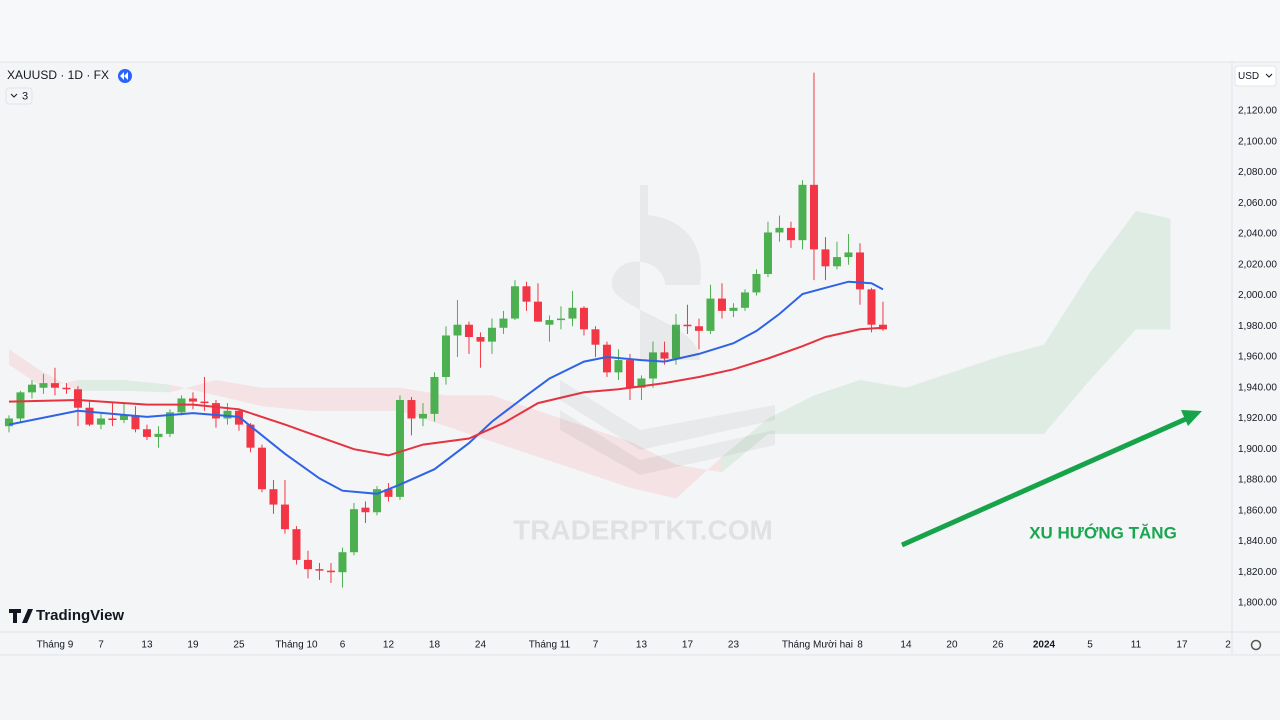 This screenshot has width=1280, height=720. What do you see at coordinates (1191, 418) in the screenshot?
I see `arrow-head` at bounding box center [1191, 418].